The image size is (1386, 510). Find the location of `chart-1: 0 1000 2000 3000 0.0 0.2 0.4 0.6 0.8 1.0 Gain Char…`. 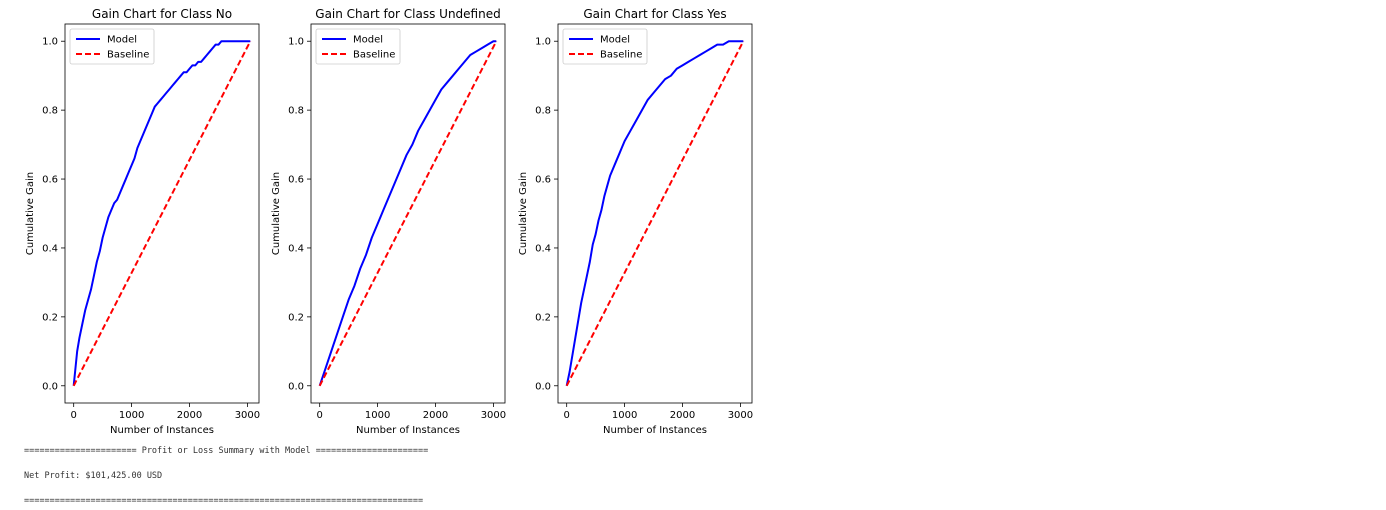

chart-1: 0 1000 2000 3000 0.0 0.2 0.4 0.6 0.8 1.0 Gain Char… is located at coordinates (142, 221).